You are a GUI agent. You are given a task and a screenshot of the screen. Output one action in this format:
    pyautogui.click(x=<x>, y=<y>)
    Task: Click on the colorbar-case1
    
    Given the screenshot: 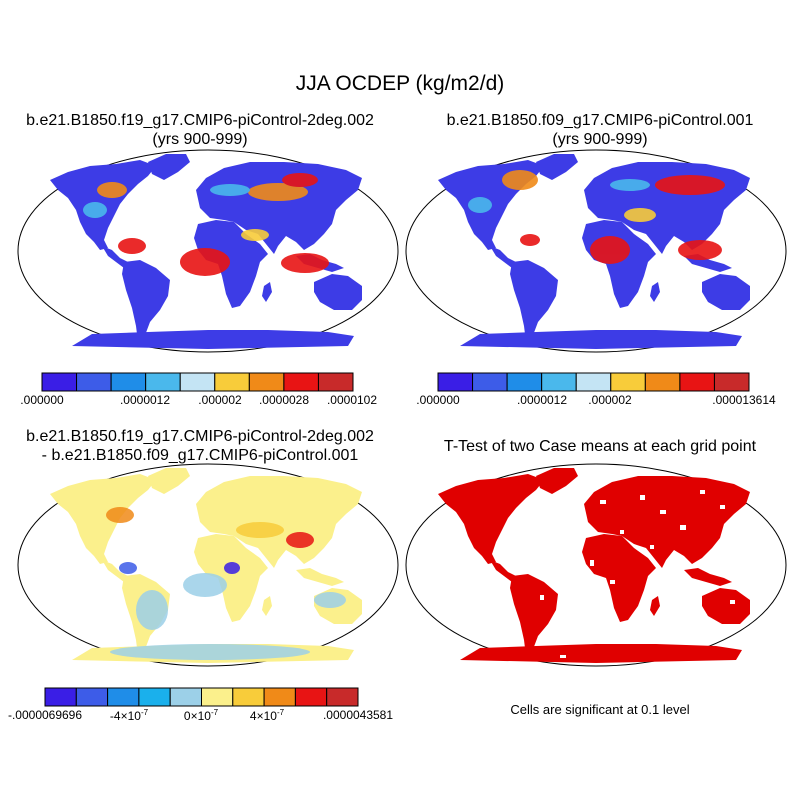 What is the action you would take?
    pyautogui.click(x=197, y=382)
    